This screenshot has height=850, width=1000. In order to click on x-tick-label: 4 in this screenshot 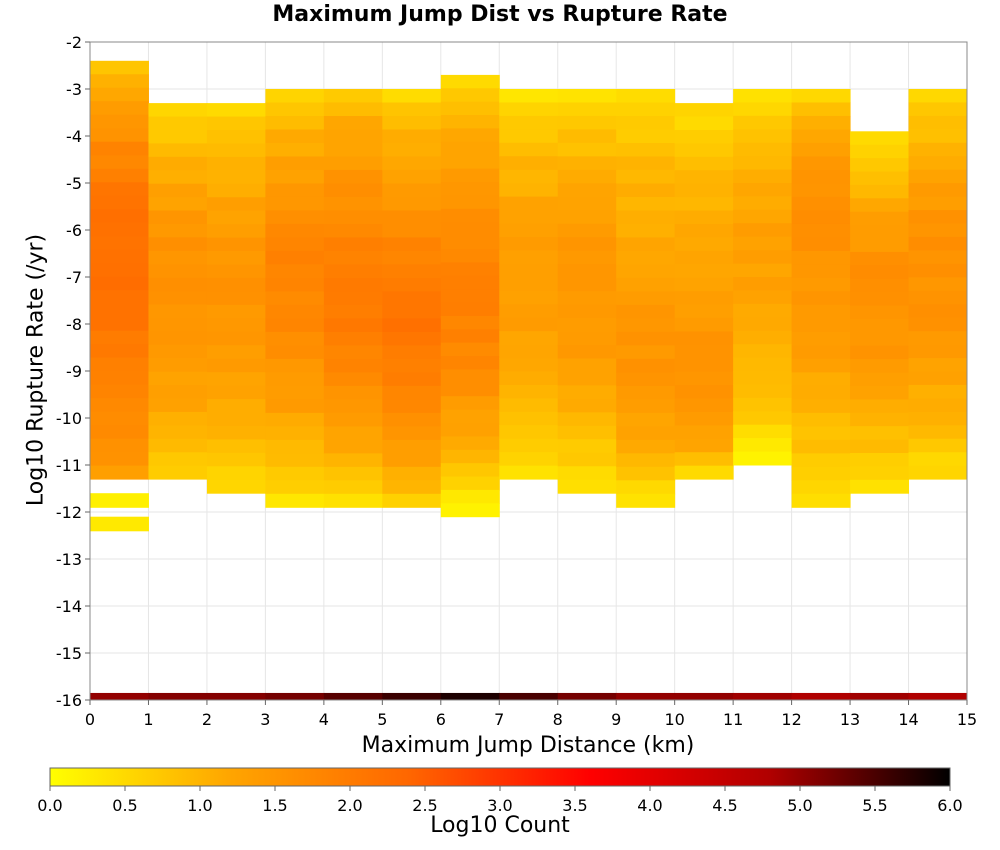, I will do `click(324, 719)`.